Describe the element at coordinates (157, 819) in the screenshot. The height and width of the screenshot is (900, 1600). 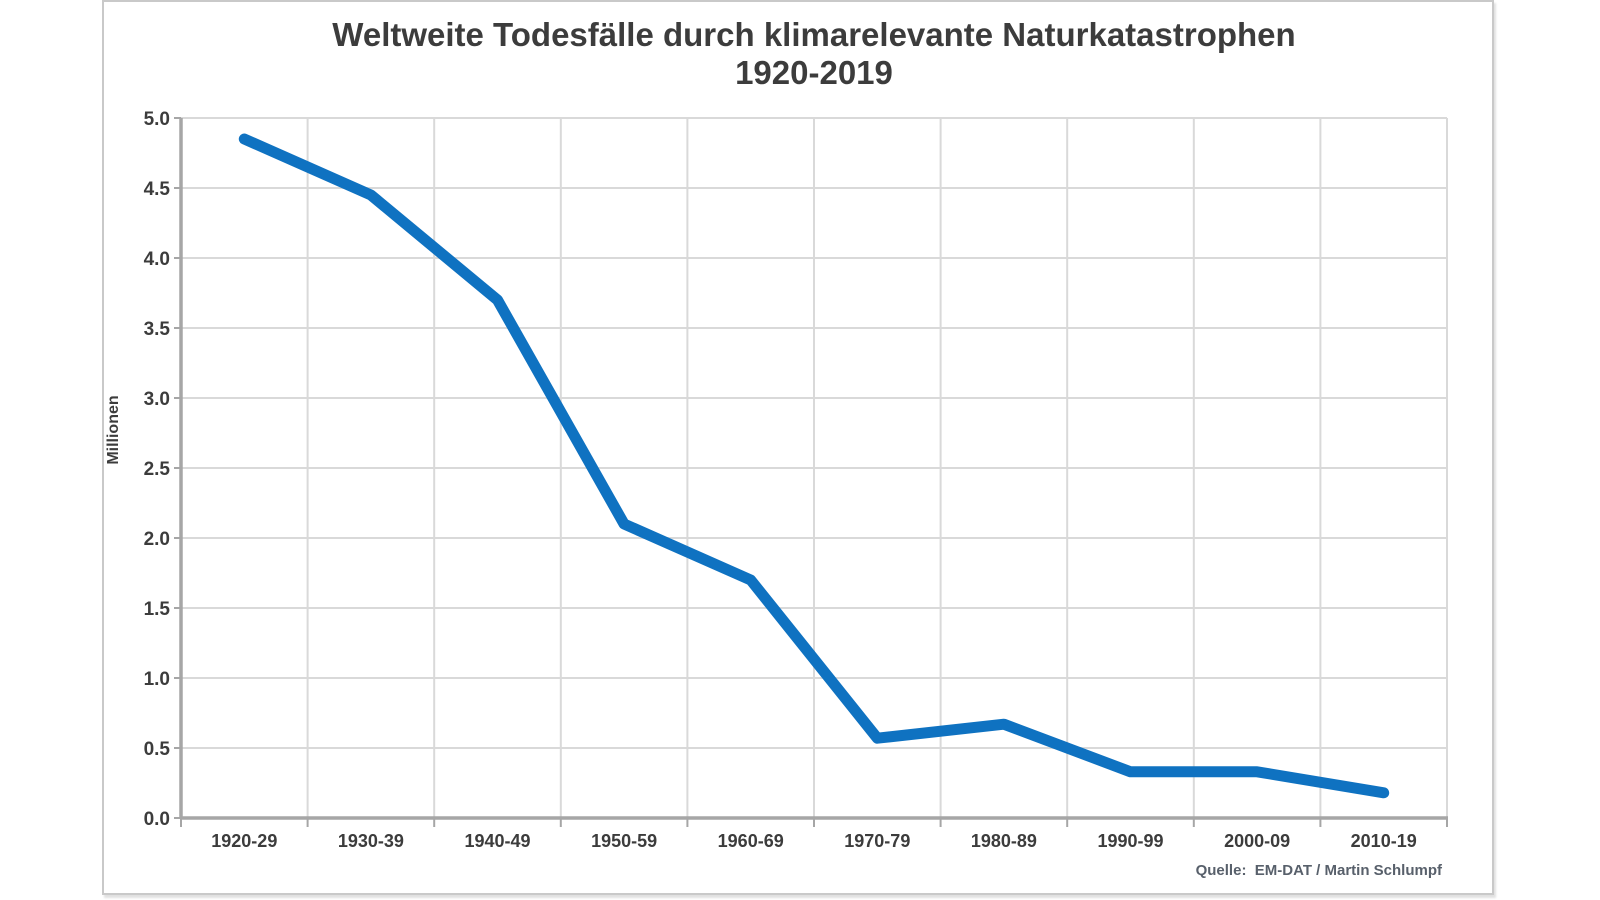
I see `y-tick-label: 0.0` at that location.